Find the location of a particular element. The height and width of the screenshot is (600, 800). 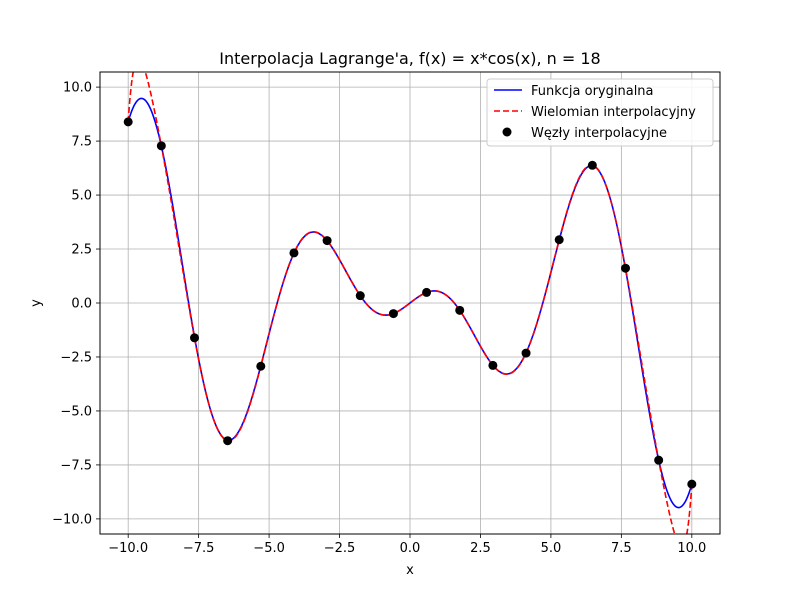

x-tick-label: 0.0 is located at coordinates (410, 548).